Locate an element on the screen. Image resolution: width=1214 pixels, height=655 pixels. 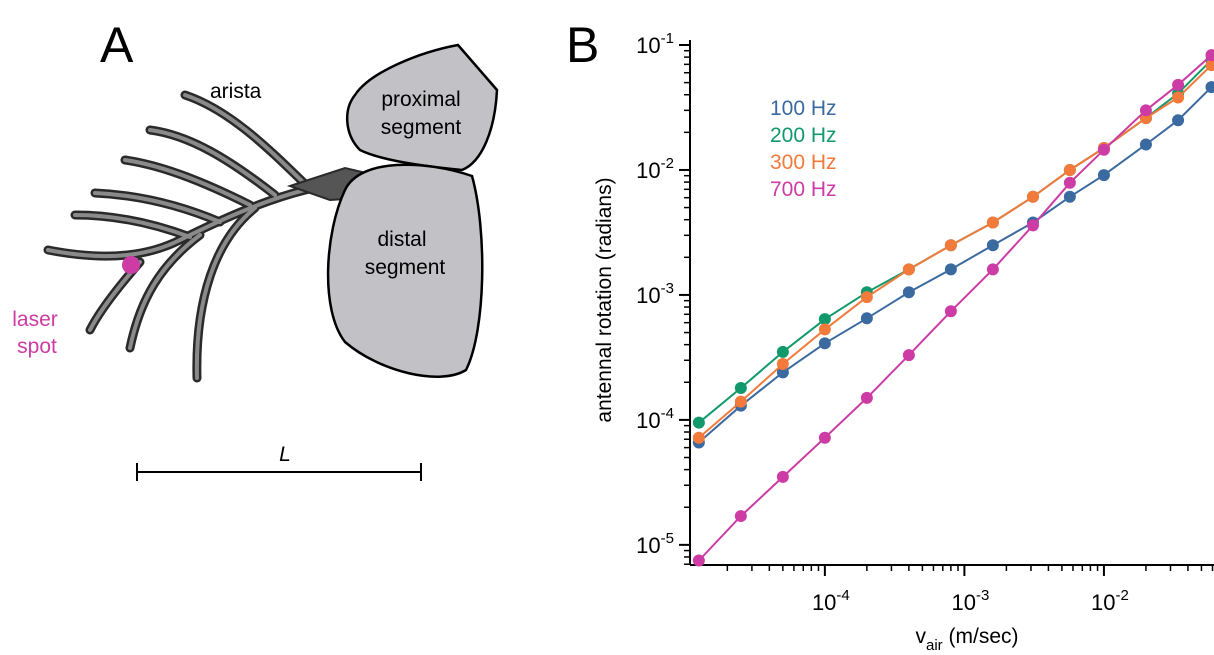
arista-label: arista is located at coordinates (236, 91).